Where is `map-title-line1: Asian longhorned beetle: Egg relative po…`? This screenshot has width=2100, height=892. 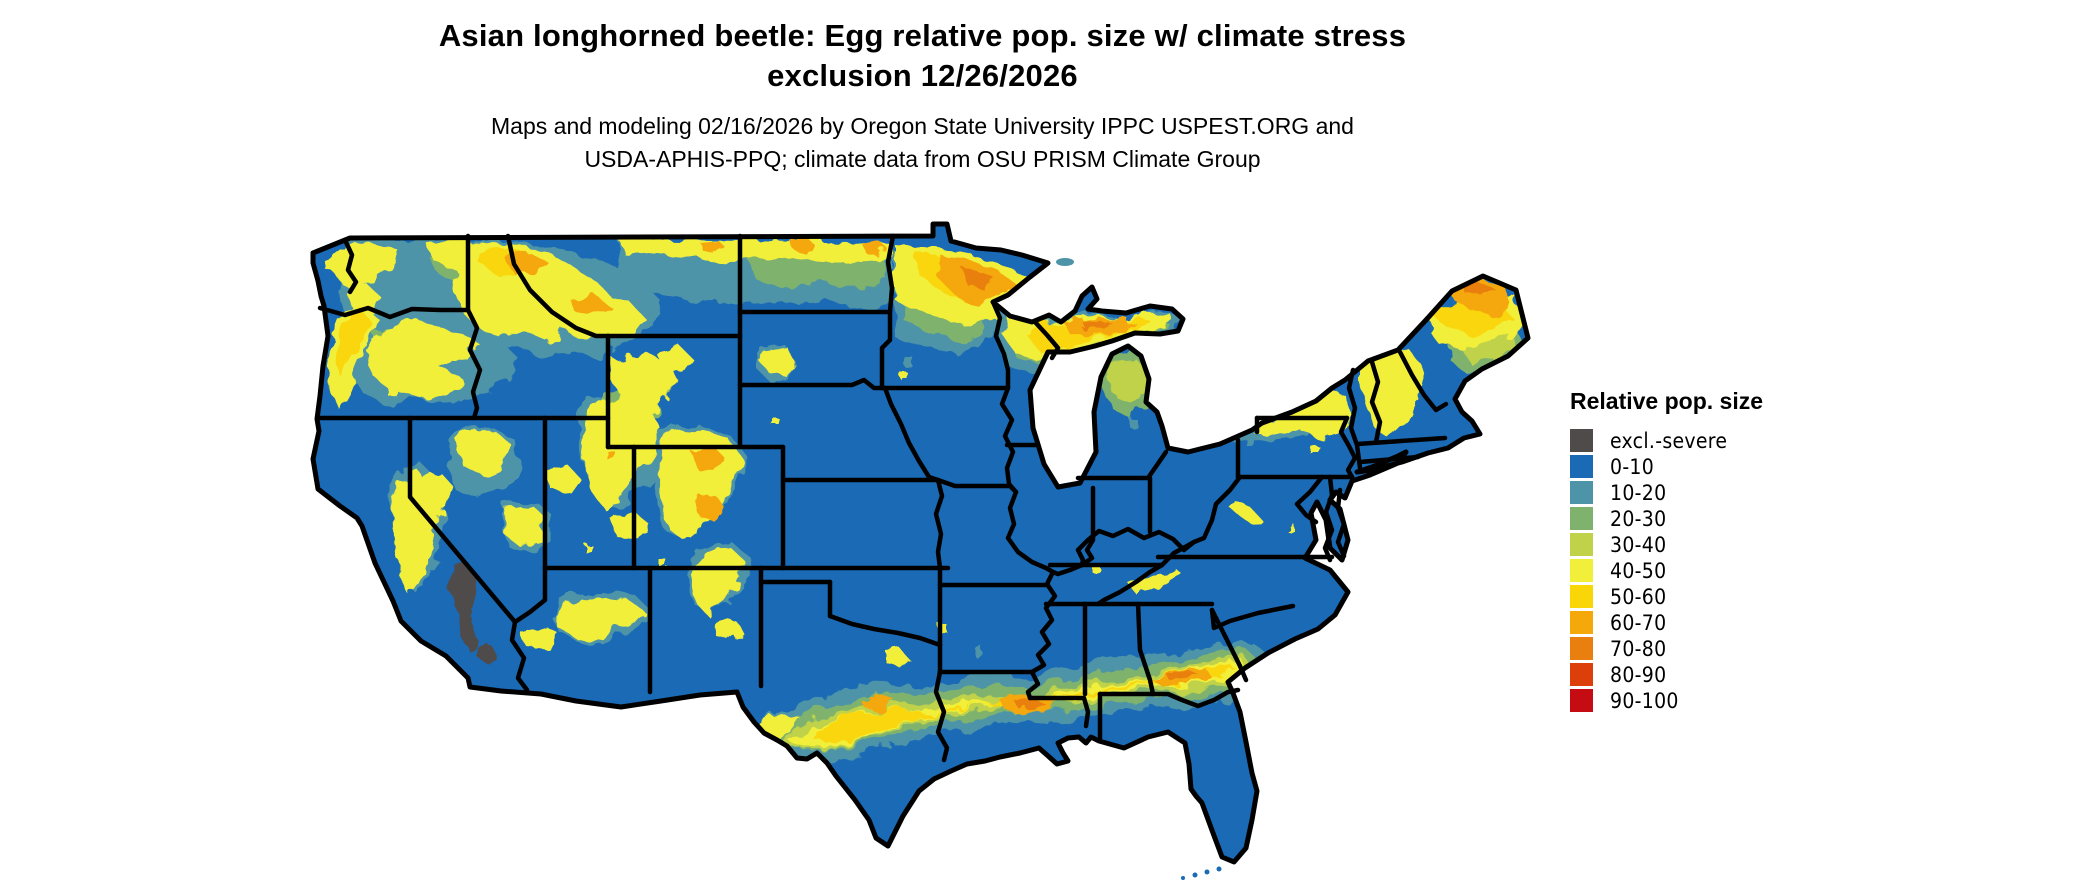 map-title-line1: Asian longhorned beetle: Egg relative po… is located at coordinates (922, 35).